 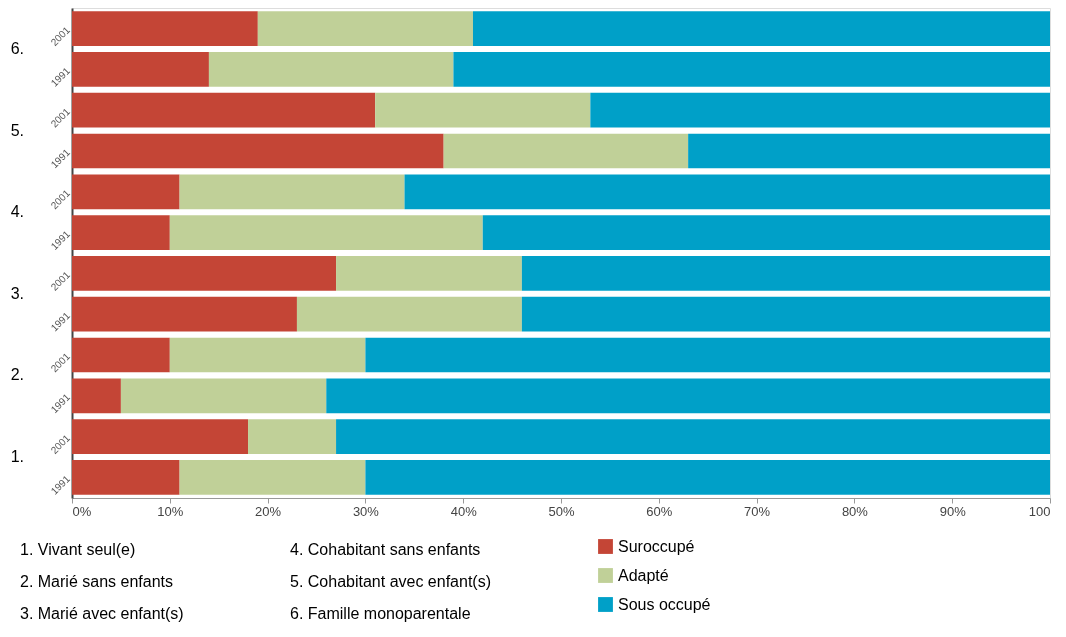 What do you see at coordinates (385, 549) in the screenshot?
I see `text: 4. Cohabitant sans enfants` at bounding box center [385, 549].